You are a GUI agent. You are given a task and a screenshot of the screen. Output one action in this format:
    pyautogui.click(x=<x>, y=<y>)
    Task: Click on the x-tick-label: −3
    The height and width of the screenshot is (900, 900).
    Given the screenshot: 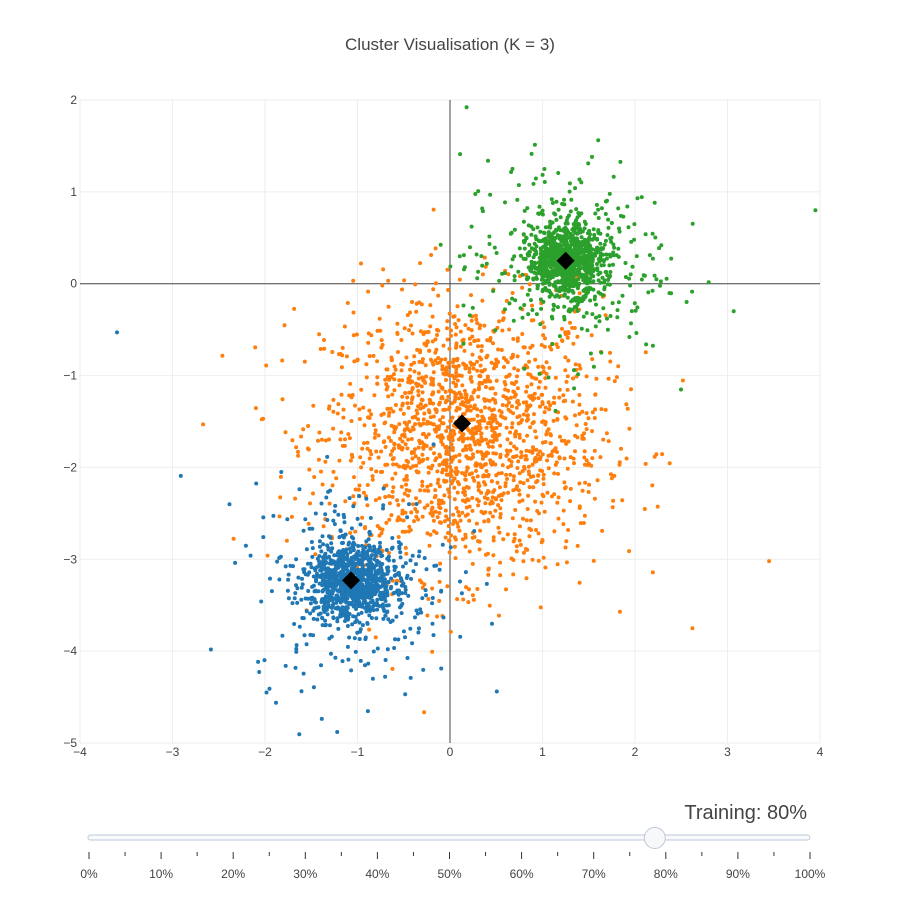 What is the action you would take?
    pyautogui.click(x=173, y=752)
    